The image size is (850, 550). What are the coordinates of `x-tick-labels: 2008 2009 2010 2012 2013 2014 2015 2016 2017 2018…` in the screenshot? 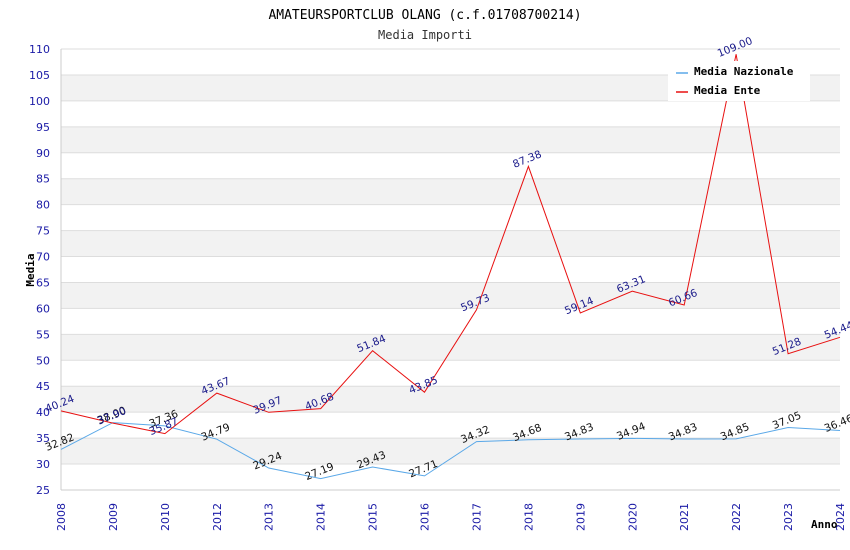 It's located at (451, 517).